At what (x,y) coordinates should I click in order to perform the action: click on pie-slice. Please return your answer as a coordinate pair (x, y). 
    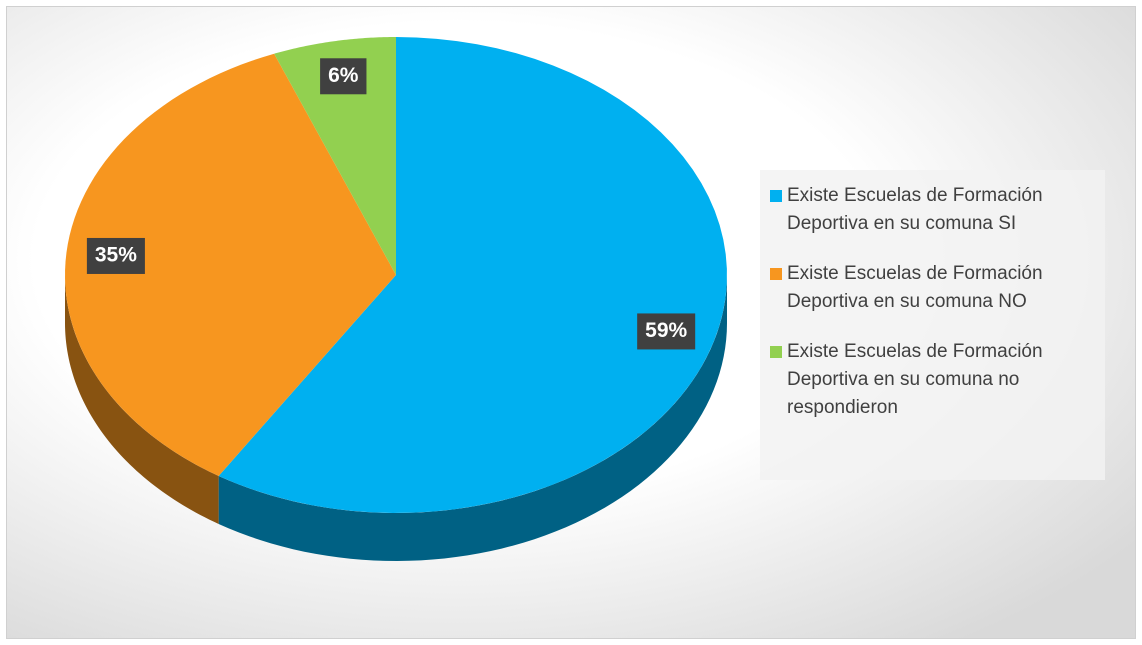
    Looking at the image, I should click on (335, 156).